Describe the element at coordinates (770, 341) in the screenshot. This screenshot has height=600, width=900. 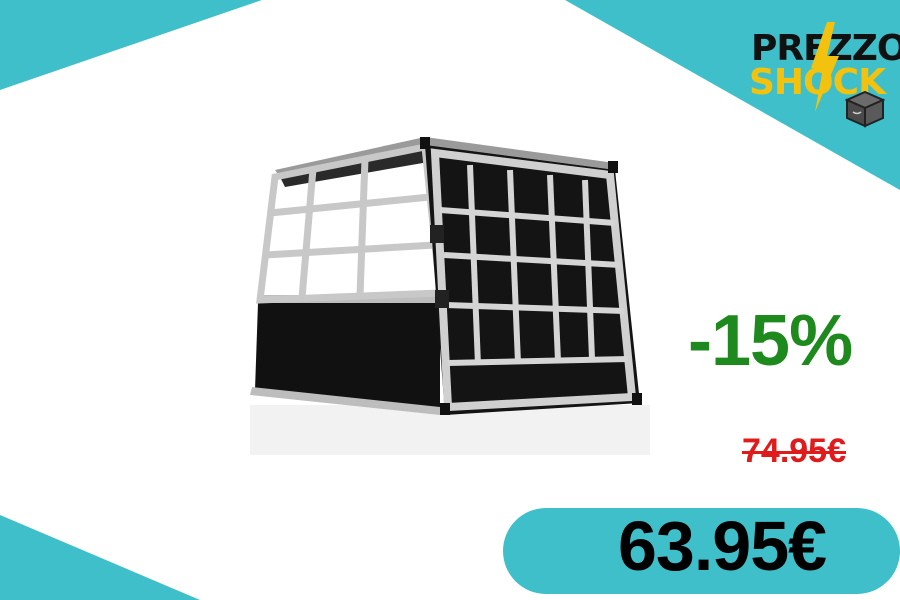
I see `discount-percentage: -15%` at that location.